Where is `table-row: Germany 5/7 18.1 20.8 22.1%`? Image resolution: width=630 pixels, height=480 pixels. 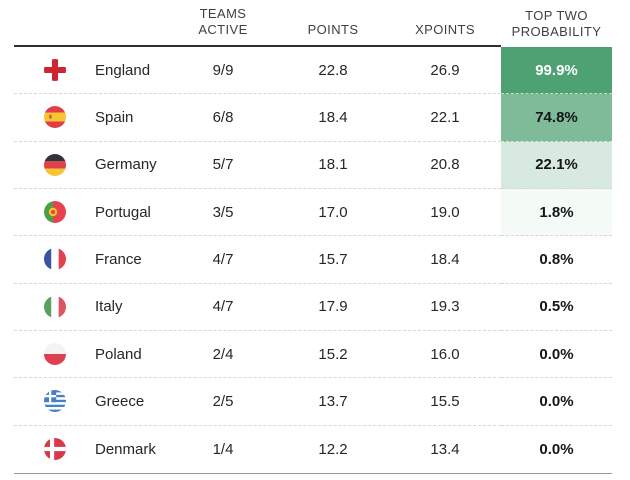 table-row: Germany 5/7 18.1 20.8 22.1% is located at coordinates (313, 165).